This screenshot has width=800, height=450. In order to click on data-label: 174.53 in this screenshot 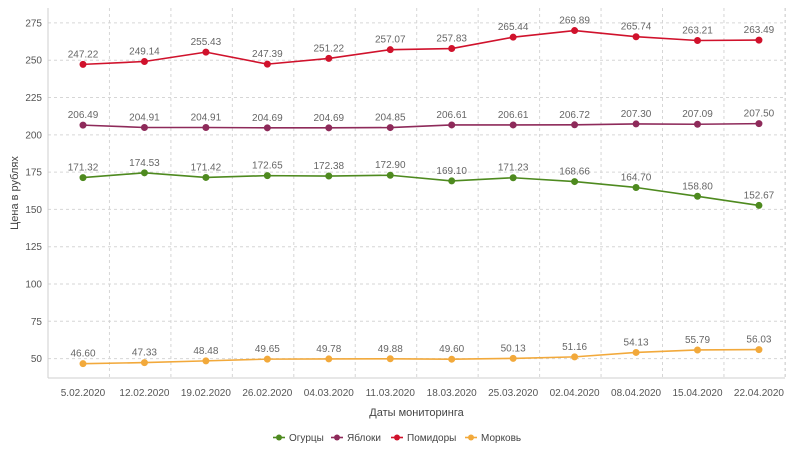, I will do `click(144, 163)`.